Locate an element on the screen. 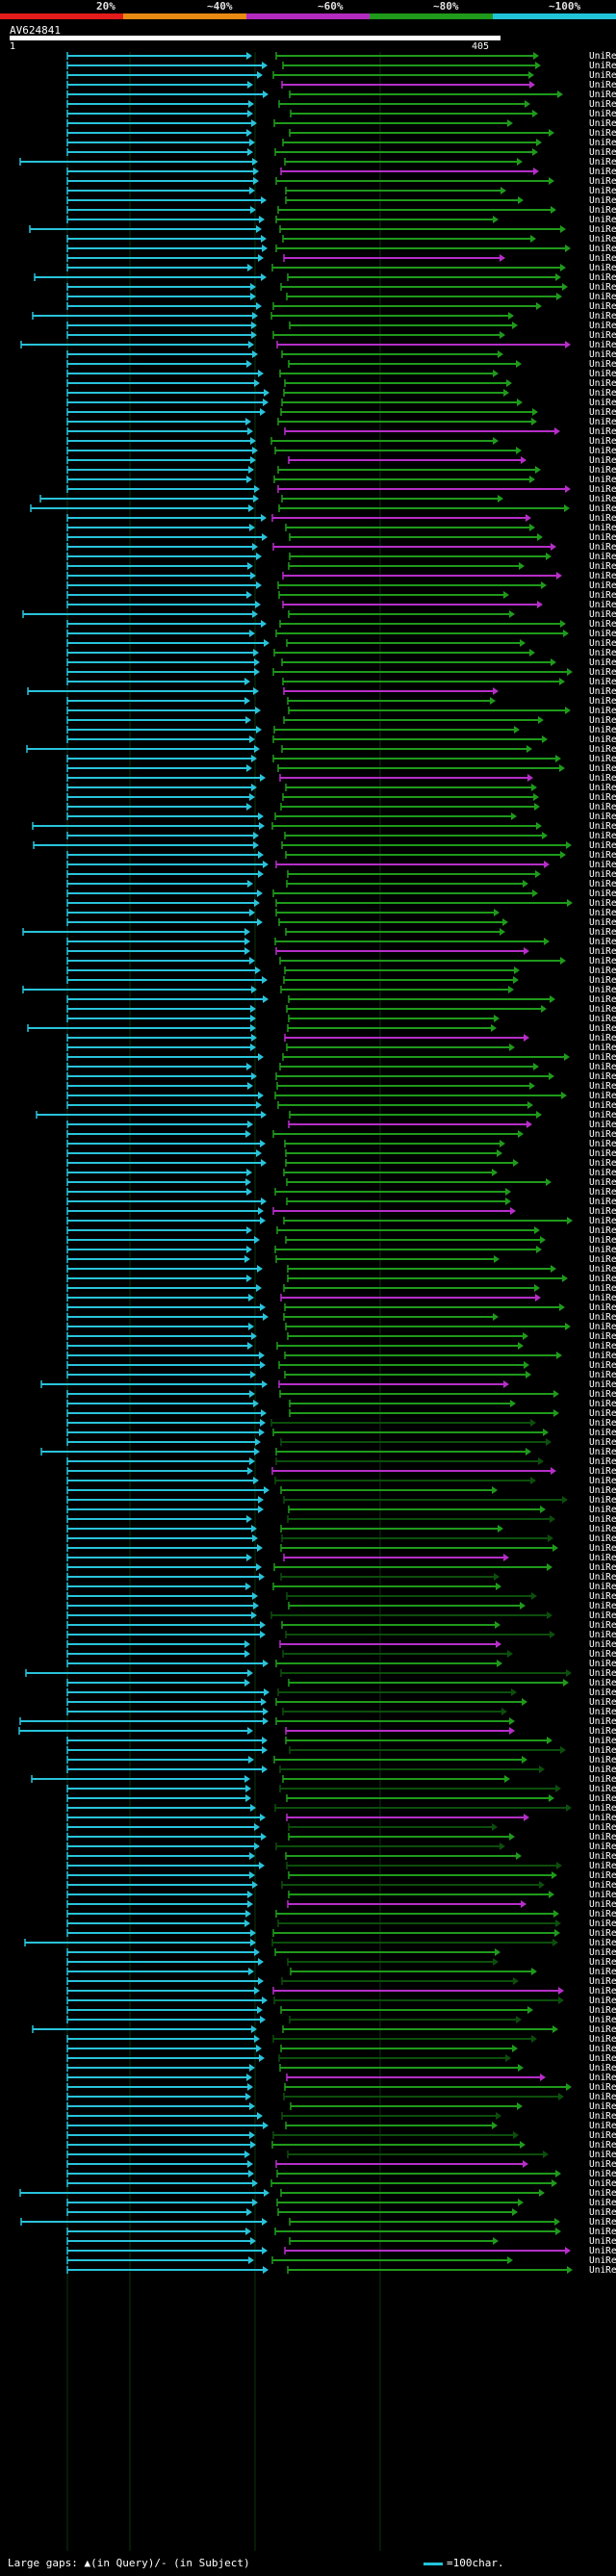  hit-label: UniRef100_Q5Z249 is located at coordinates (602, 894).